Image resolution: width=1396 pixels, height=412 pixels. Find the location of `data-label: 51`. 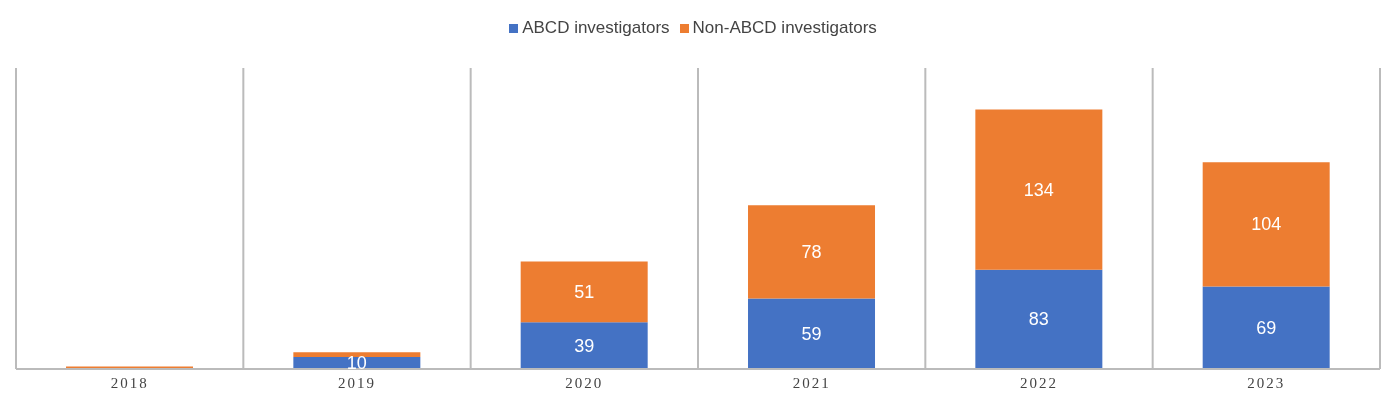

data-label: 51 is located at coordinates (584, 291).